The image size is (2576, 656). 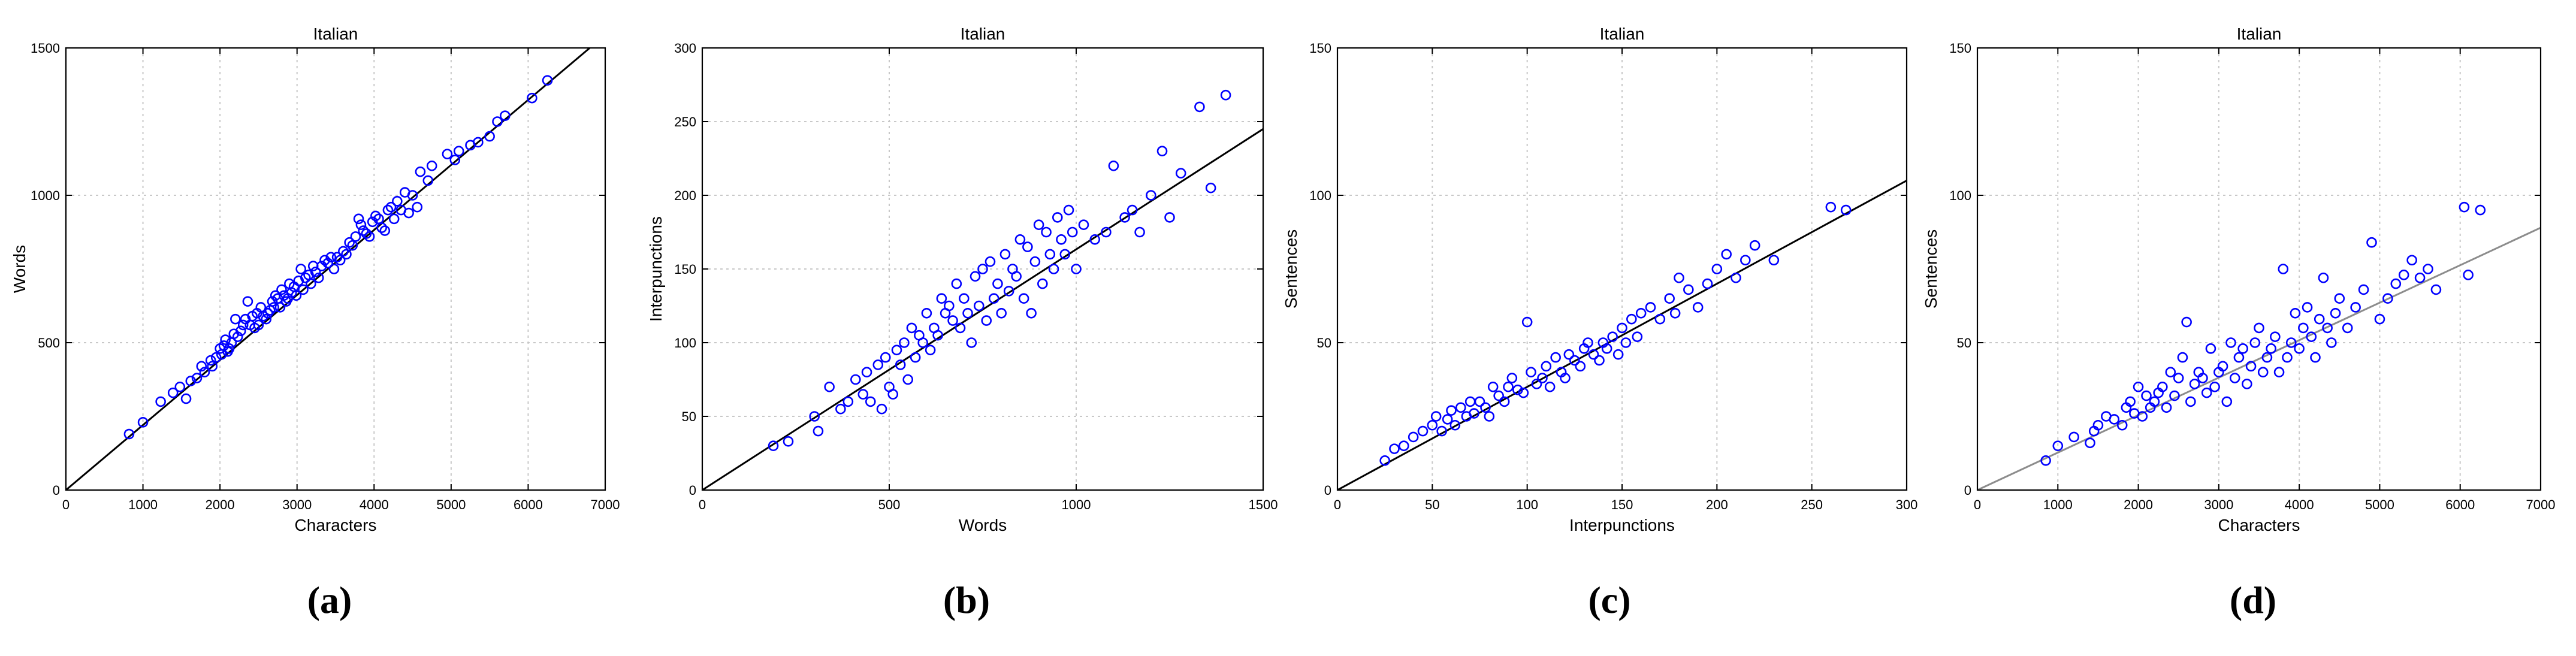 I want to click on caption-b: (b), so click(x=967, y=600).